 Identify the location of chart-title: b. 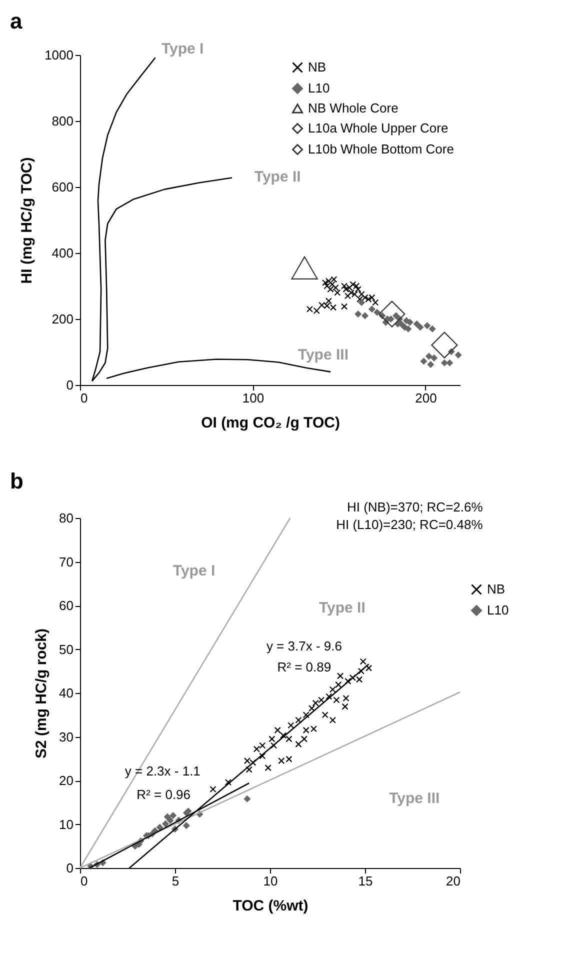
(17, 481).